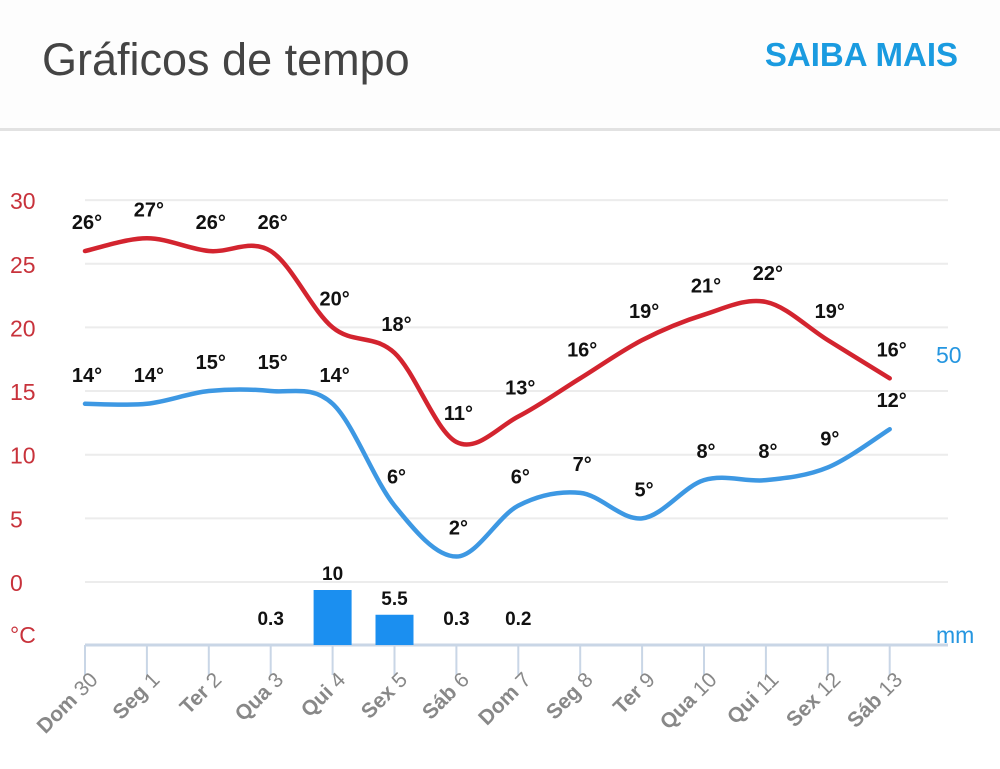 This screenshot has width=1000, height=769. What do you see at coordinates (23, 635) in the screenshot?
I see `temp-unit-label: °C` at bounding box center [23, 635].